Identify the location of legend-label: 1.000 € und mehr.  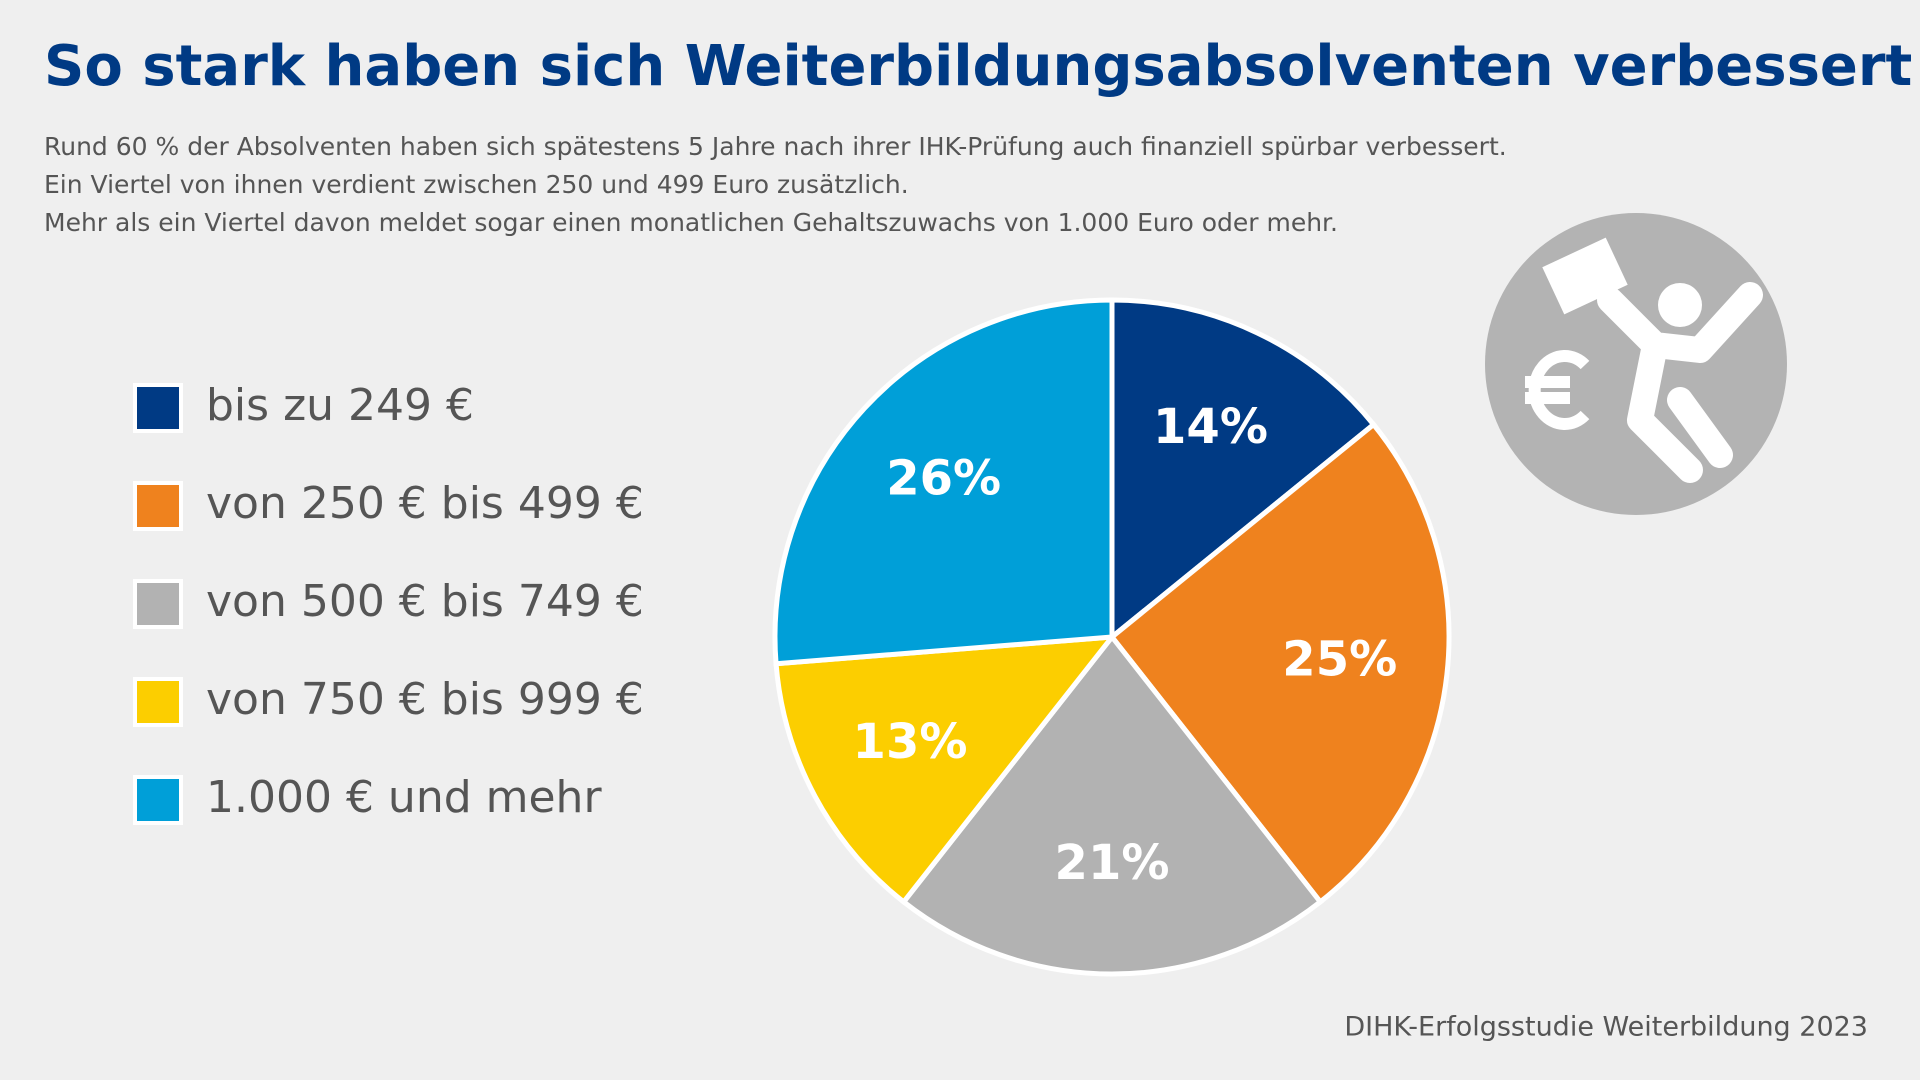
(404, 797).